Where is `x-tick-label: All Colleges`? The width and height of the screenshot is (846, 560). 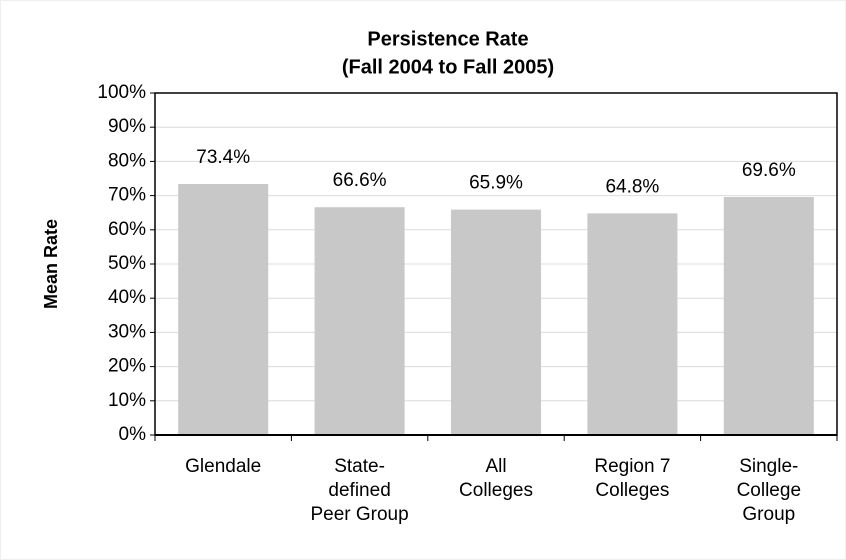 x-tick-label: All Colleges is located at coordinates (496, 478).